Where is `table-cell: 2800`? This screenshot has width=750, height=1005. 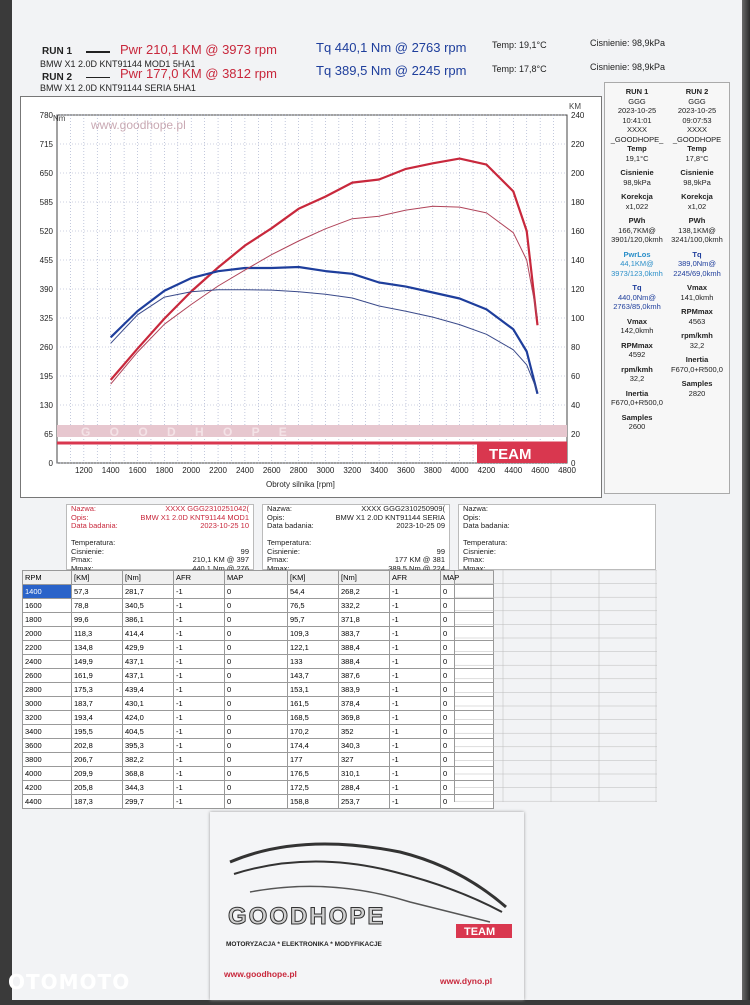 table-cell: 2800 is located at coordinates (47, 689).